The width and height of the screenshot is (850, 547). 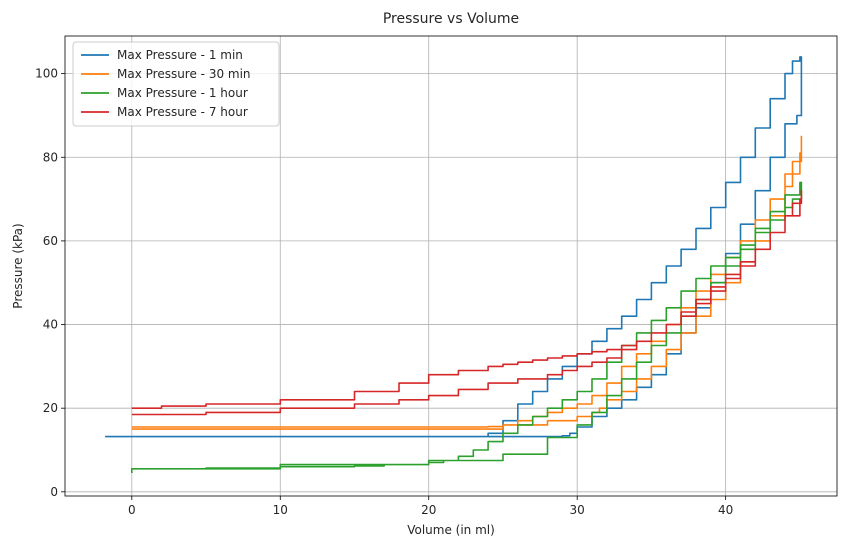 I want to click on chart-title: Pressure vs Volume, so click(x=451, y=19).